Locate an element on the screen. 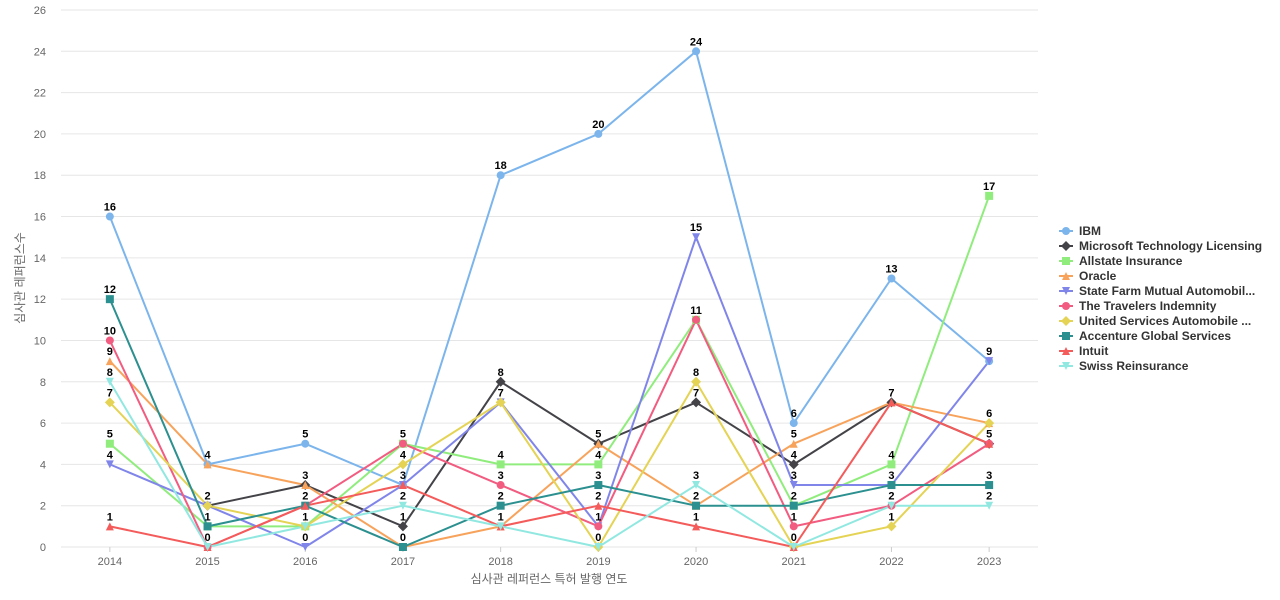 The width and height of the screenshot is (1280, 600). x-tick-label: 2021 is located at coordinates (794, 562).